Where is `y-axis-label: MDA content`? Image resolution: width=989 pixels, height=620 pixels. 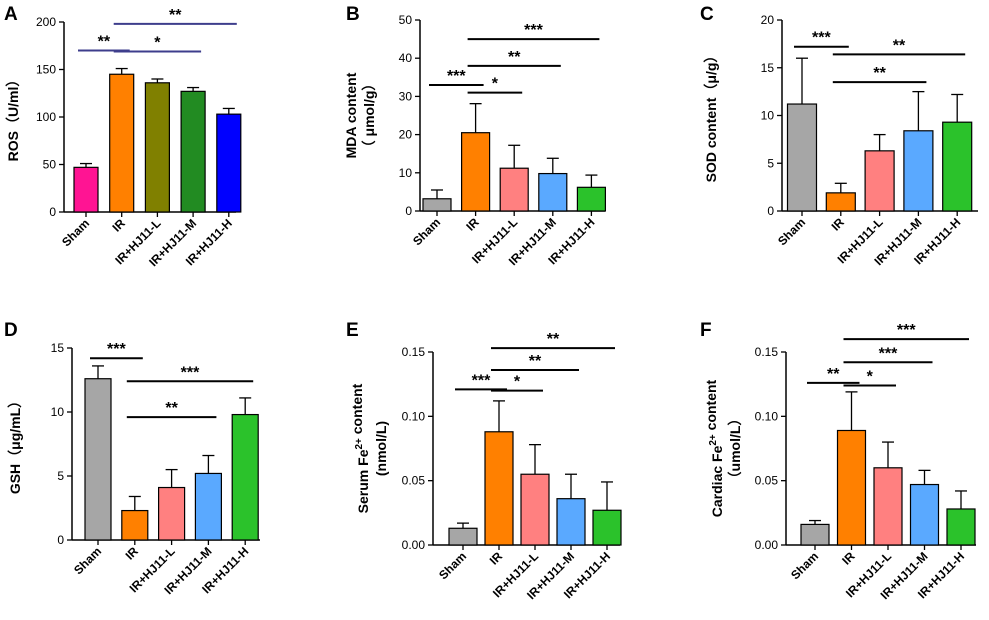
y-axis-label: MDA content is located at coordinates (351, 115).